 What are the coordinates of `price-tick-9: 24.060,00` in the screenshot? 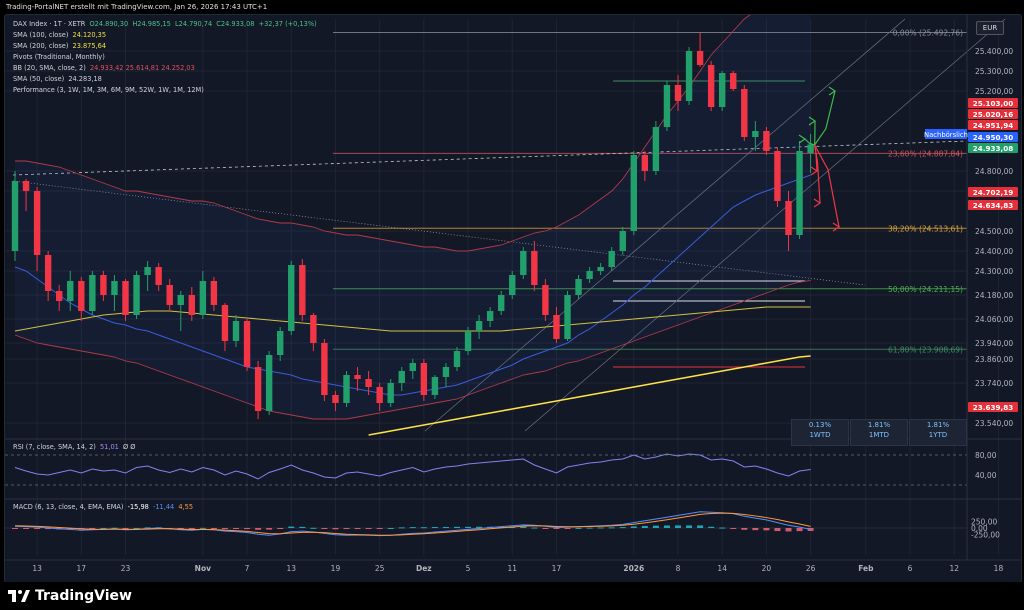 It's located at (994, 319).